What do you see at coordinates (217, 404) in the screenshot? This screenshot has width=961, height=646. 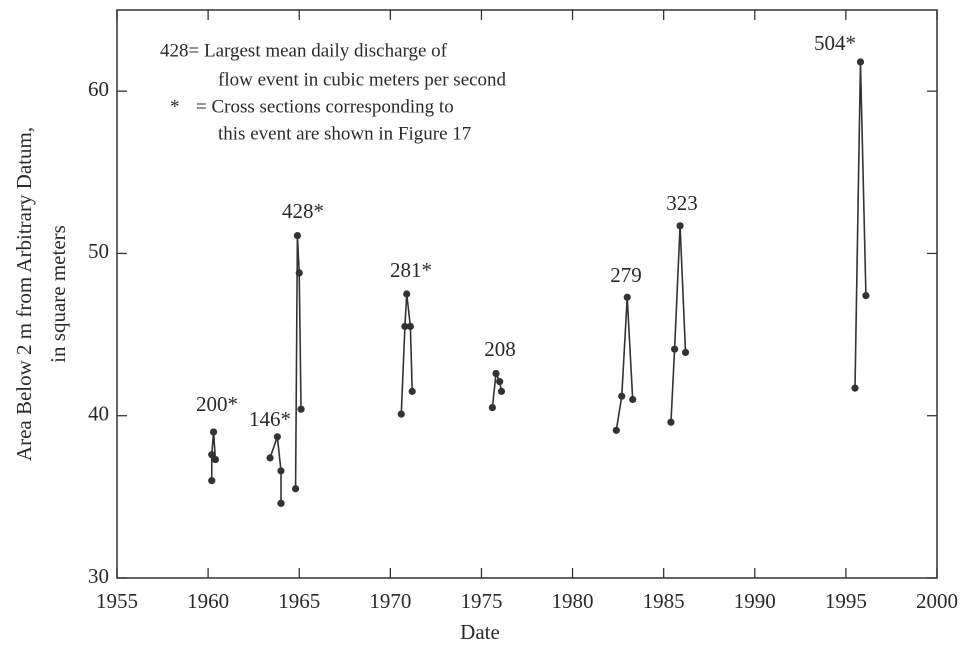 I see `event-label: 200*` at bounding box center [217, 404].